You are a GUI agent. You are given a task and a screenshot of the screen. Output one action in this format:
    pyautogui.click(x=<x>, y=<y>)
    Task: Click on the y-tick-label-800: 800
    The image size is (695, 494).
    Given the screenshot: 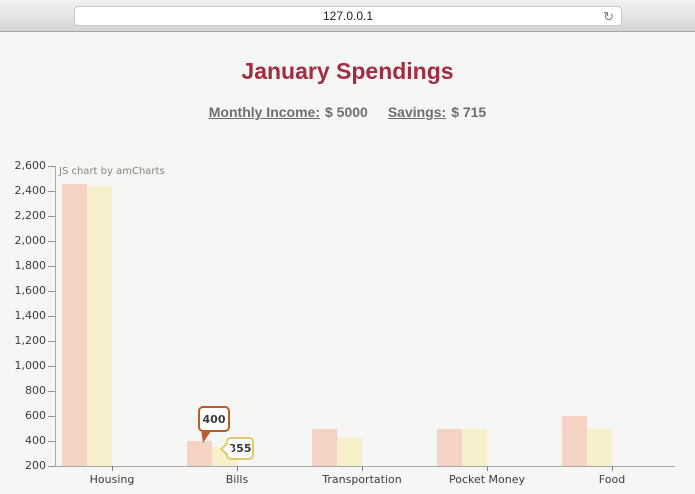 What is the action you would take?
    pyautogui.click(x=35, y=390)
    